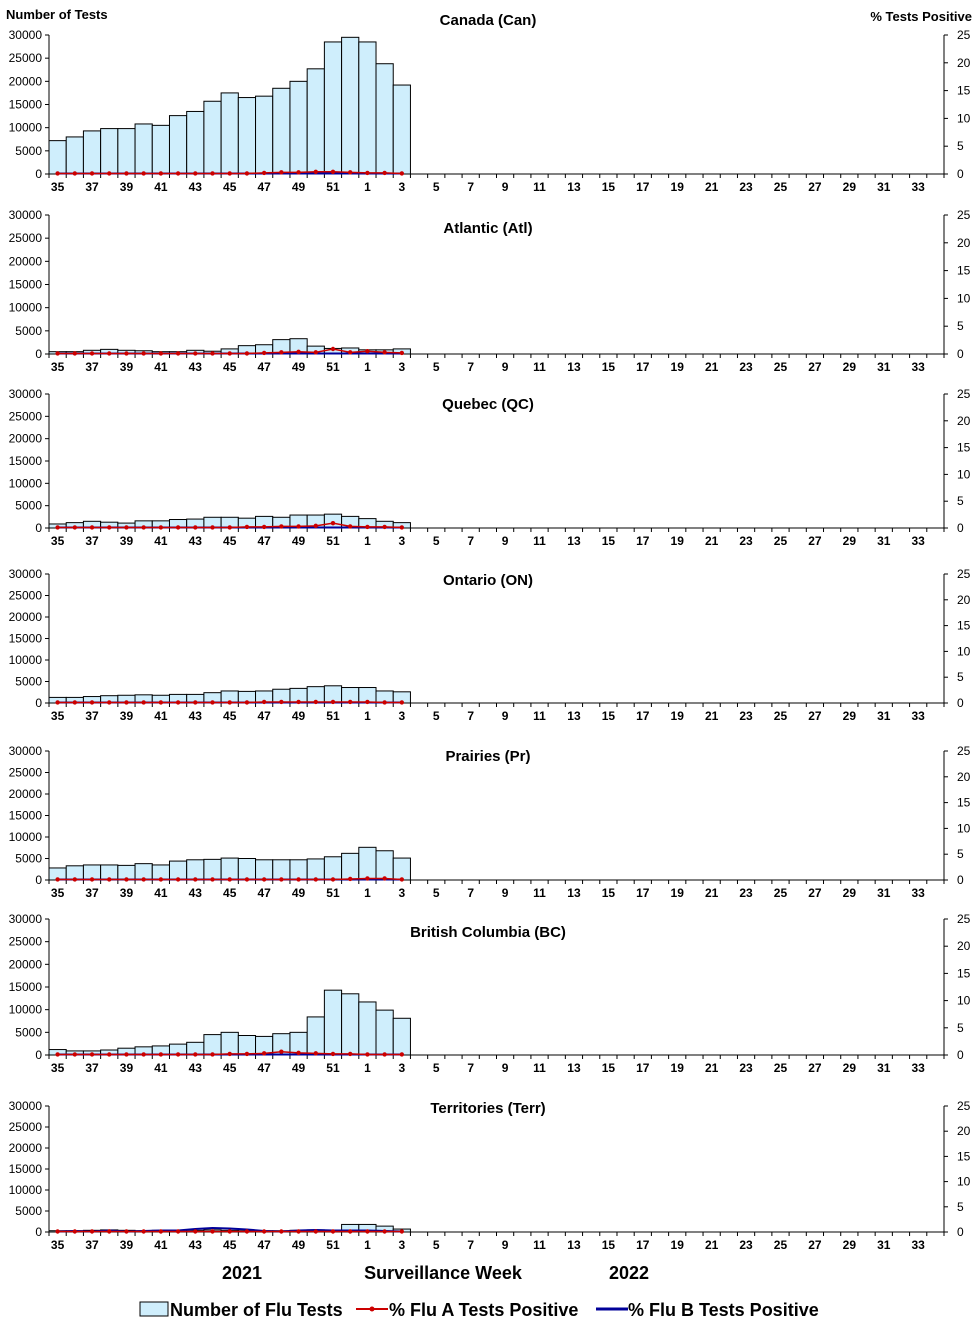 The width and height of the screenshot is (976, 1332). Describe the element at coordinates (505, 1245) in the screenshot. I see `x-tick-label: 9` at that location.